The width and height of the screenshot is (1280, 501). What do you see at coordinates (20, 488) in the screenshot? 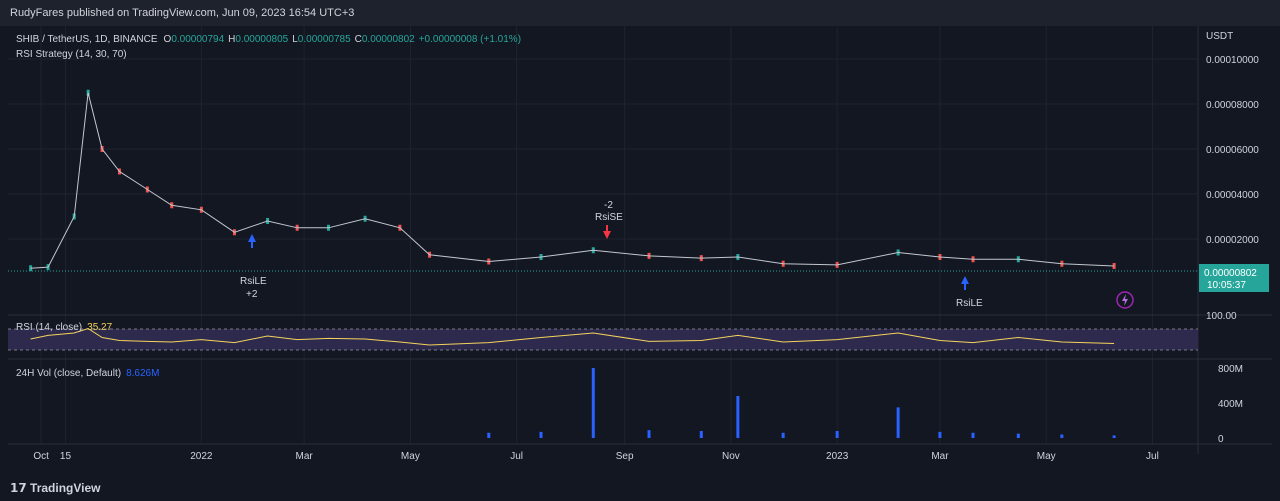
I see `tv-logo-icon: 𝟭𝟳` at bounding box center [20, 488].